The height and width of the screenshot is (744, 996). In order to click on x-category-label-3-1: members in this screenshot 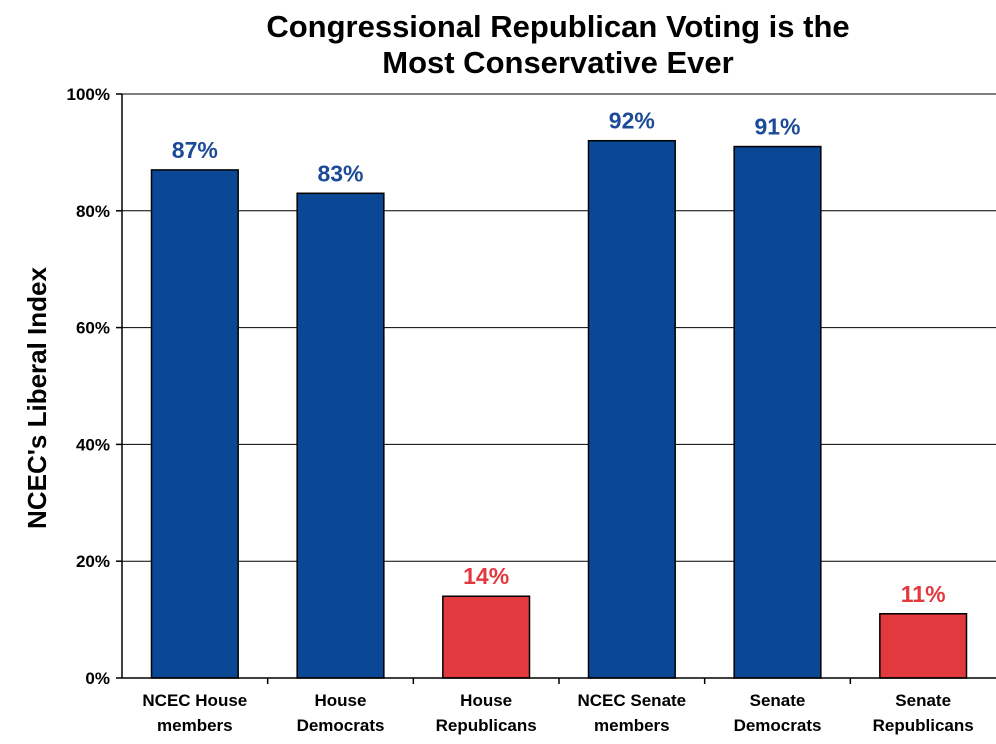, I will do `click(632, 725)`.